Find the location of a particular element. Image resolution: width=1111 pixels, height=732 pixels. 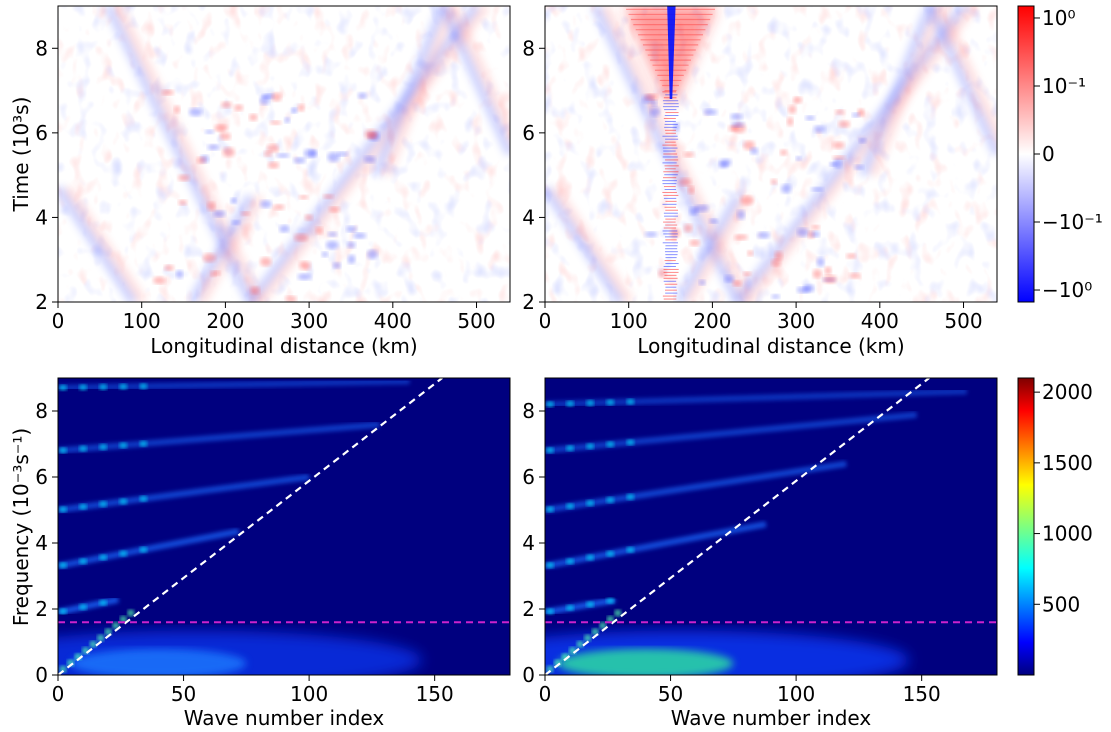

ylabel-top-left-text: Time (10³s) is located at coordinates (21, 155).